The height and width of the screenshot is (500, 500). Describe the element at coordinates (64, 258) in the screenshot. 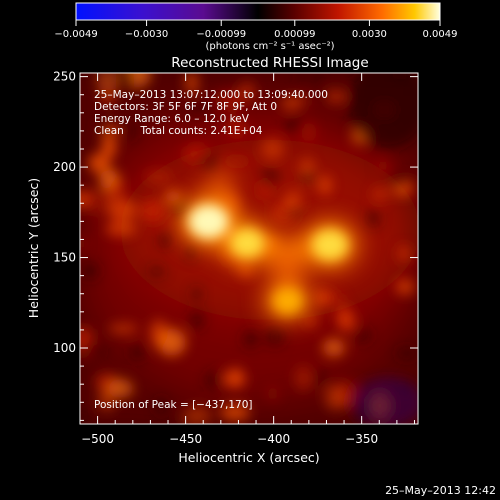

I see `y-tick-label: 150` at that location.